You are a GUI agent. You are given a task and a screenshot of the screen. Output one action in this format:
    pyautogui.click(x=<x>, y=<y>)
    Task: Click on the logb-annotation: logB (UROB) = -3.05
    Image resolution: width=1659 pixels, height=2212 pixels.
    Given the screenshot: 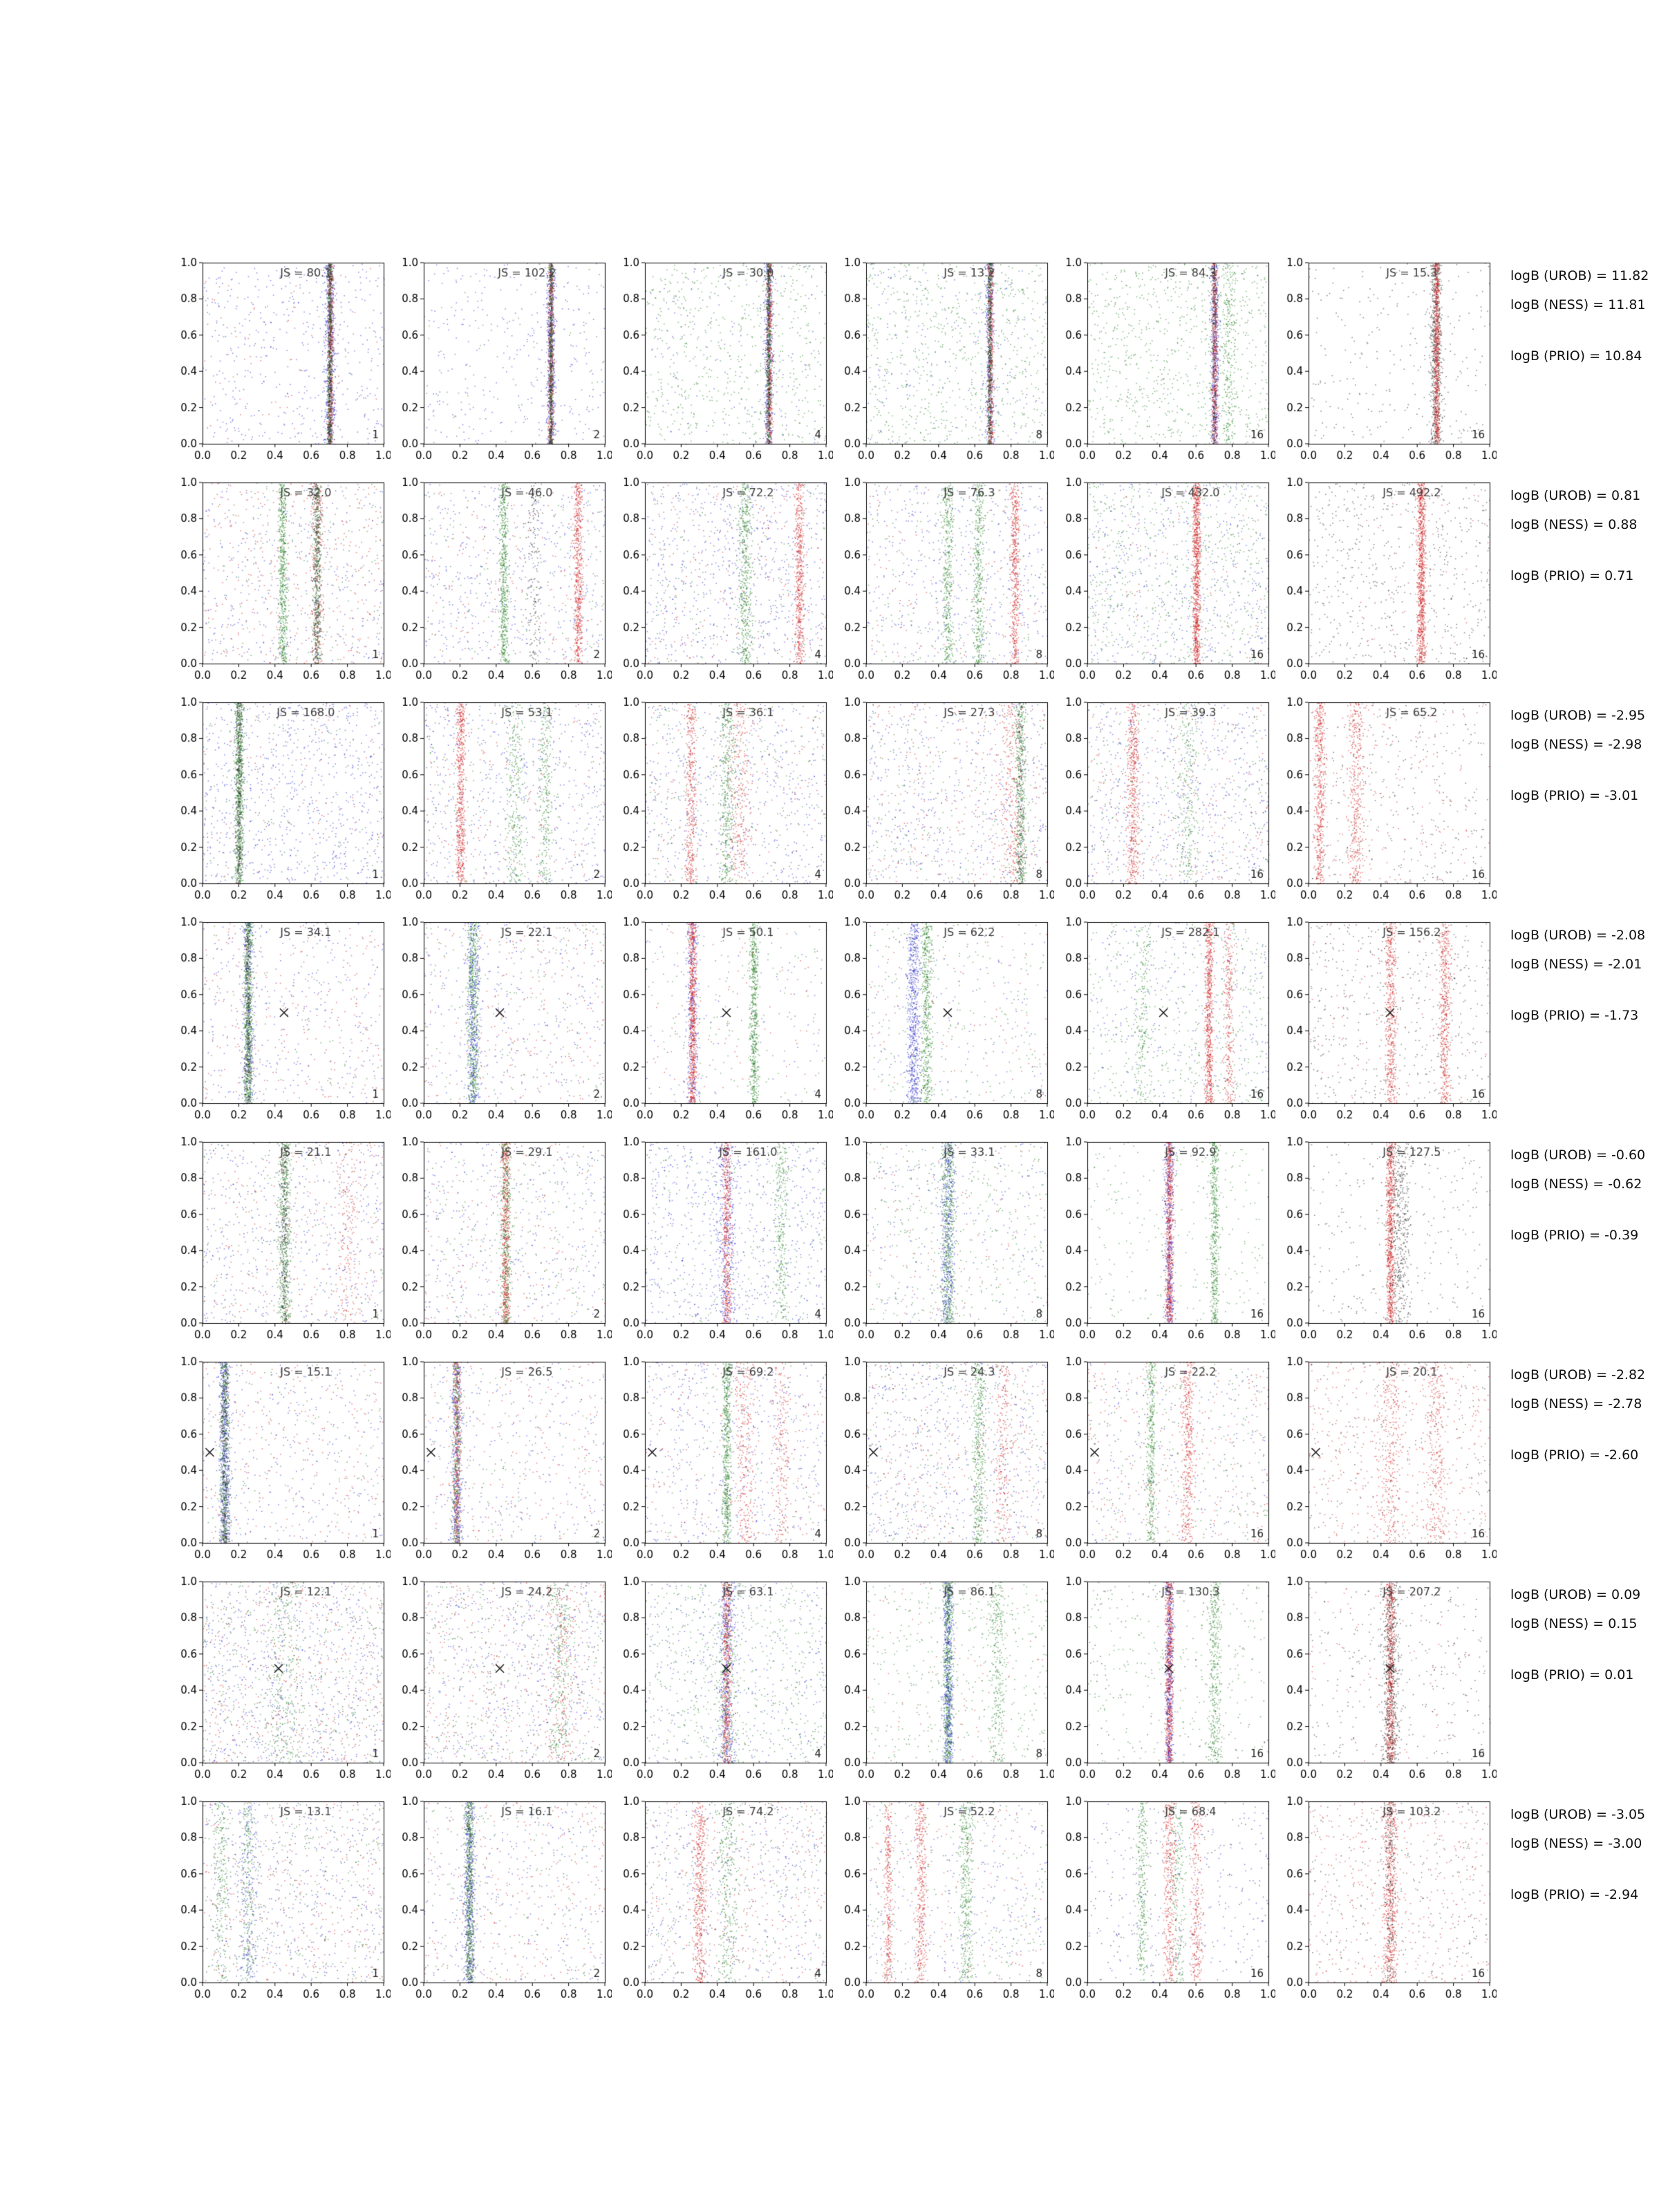 What is the action you would take?
    pyautogui.click(x=1578, y=1815)
    